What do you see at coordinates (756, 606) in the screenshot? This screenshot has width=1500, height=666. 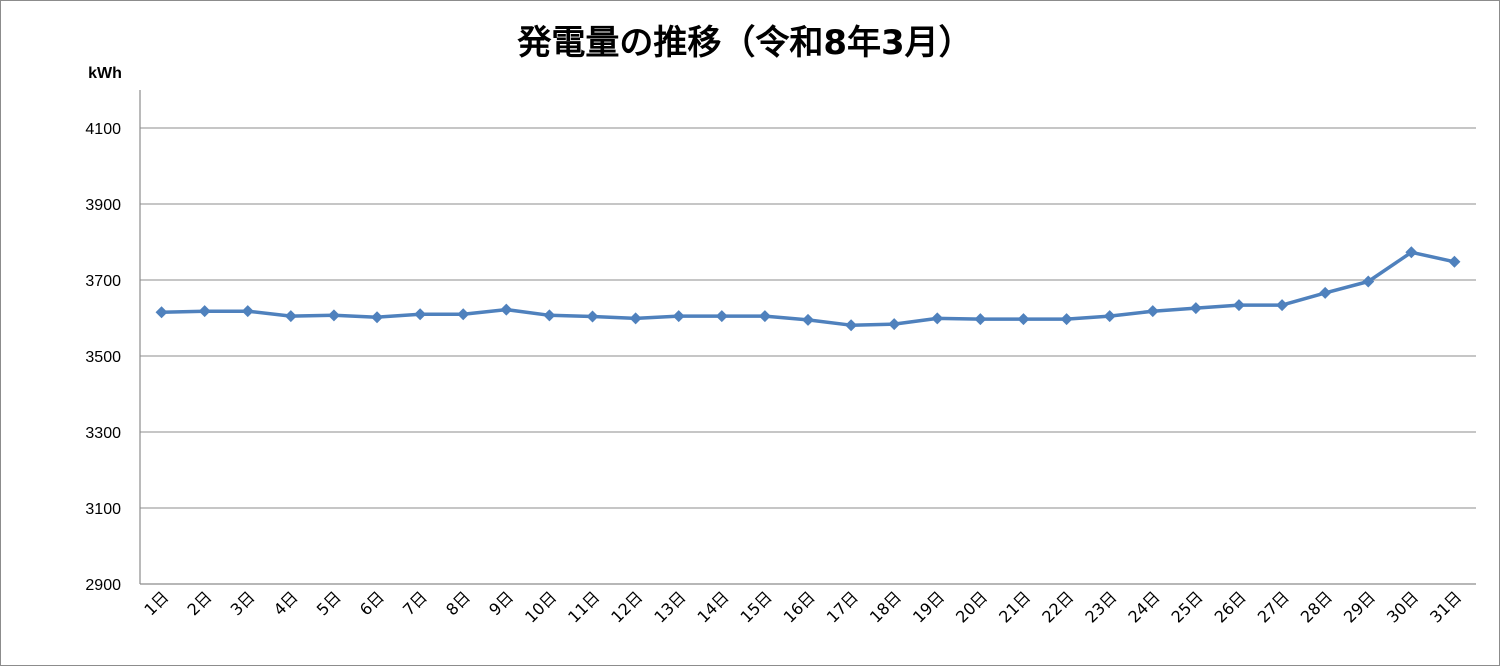 I see `x-tick-label: 15日` at bounding box center [756, 606].